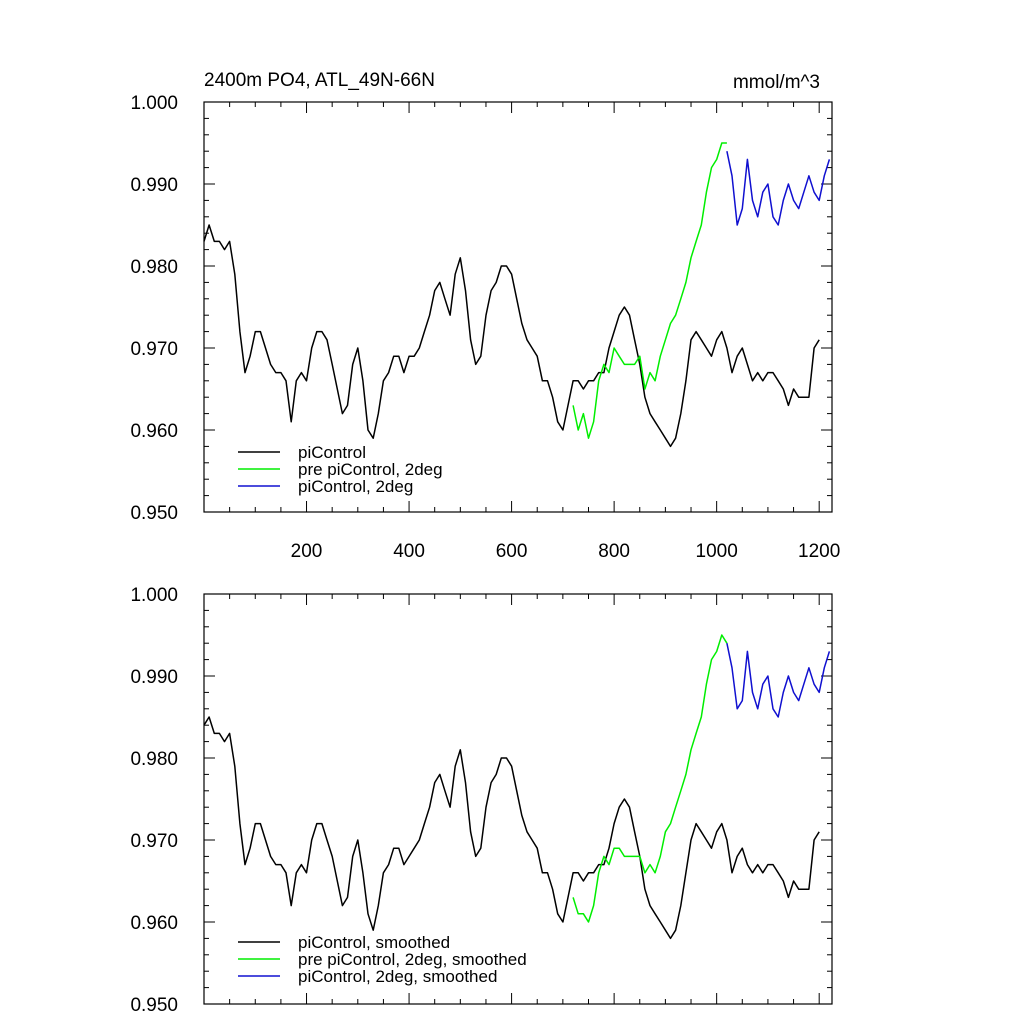 The height and width of the screenshot is (1024, 1024). I want to click on legend-label: pre piControl, 2deg, so click(370, 469).